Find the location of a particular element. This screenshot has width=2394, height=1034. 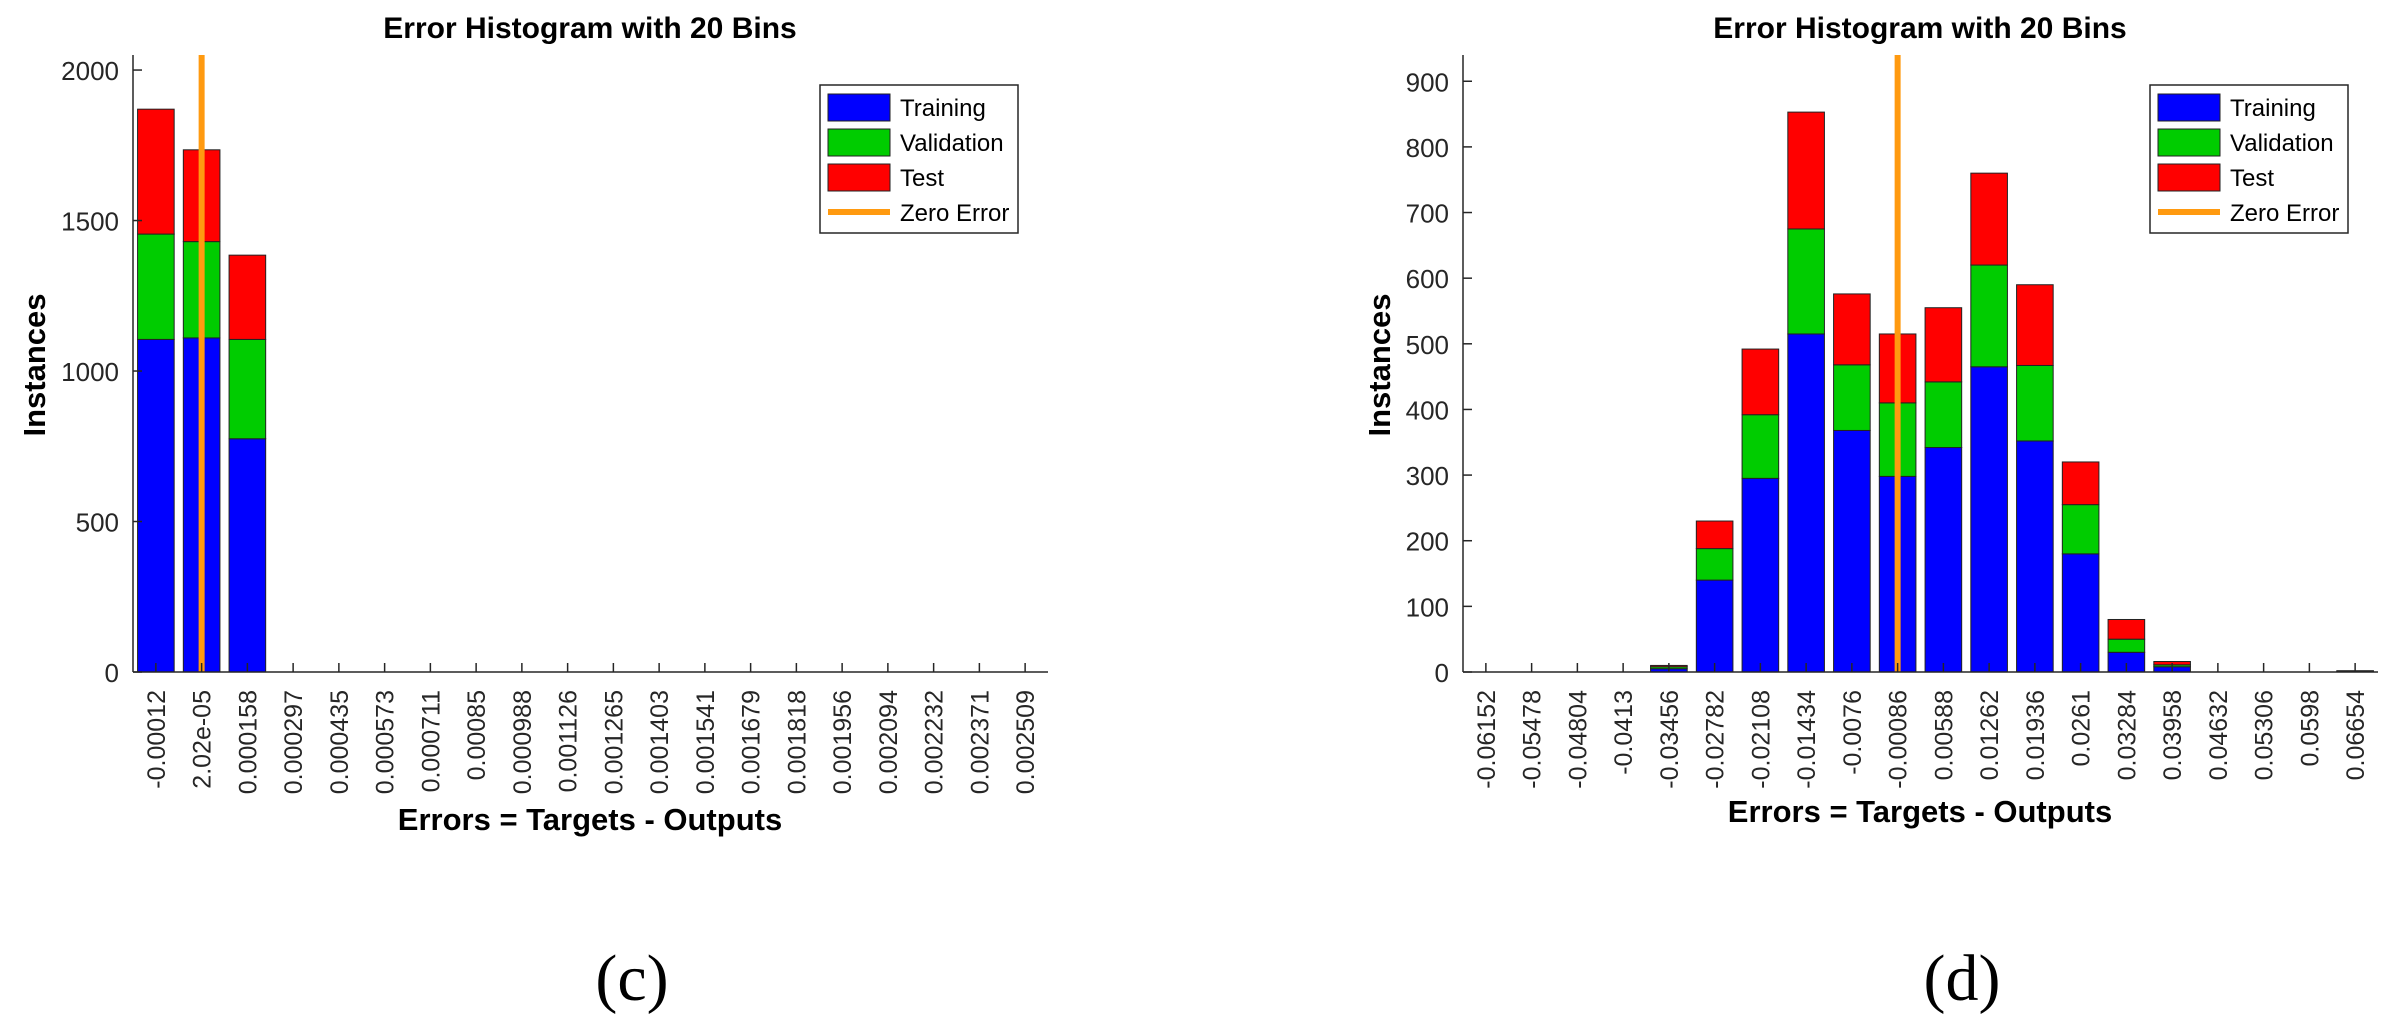

y-tick-label: 600 is located at coordinates (1427, 279).